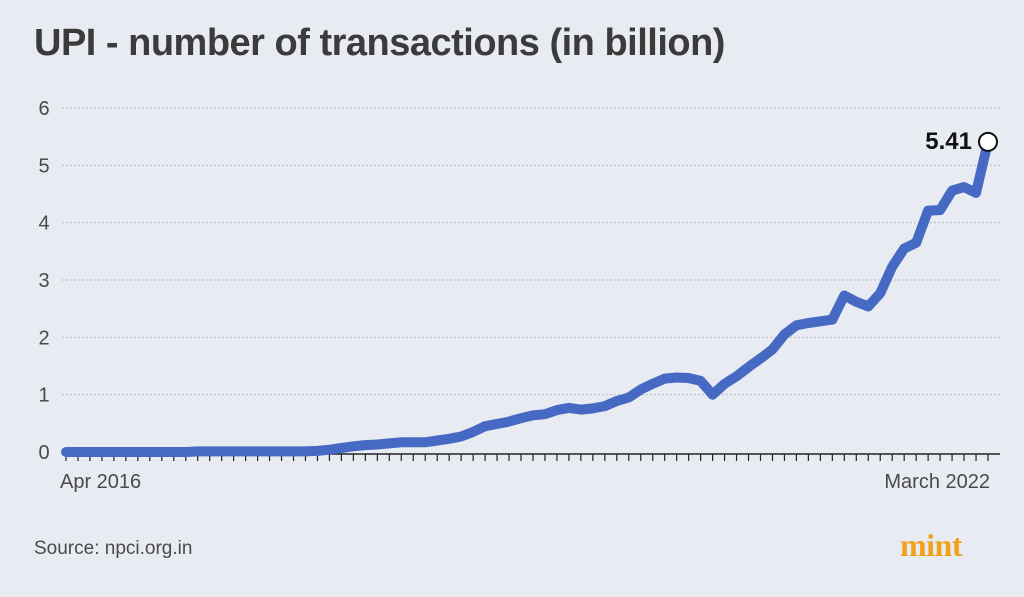  I want to click on last-value-marker, so click(988, 141).